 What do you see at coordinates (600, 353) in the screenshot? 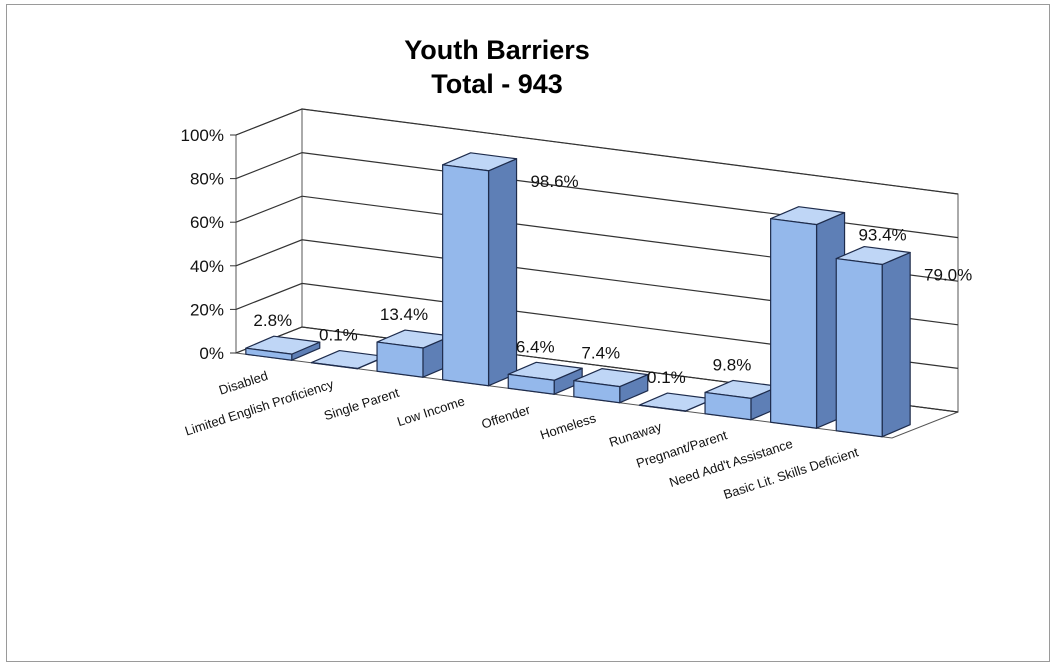
I see `data-label: 7.4%` at bounding box center [600, 353].